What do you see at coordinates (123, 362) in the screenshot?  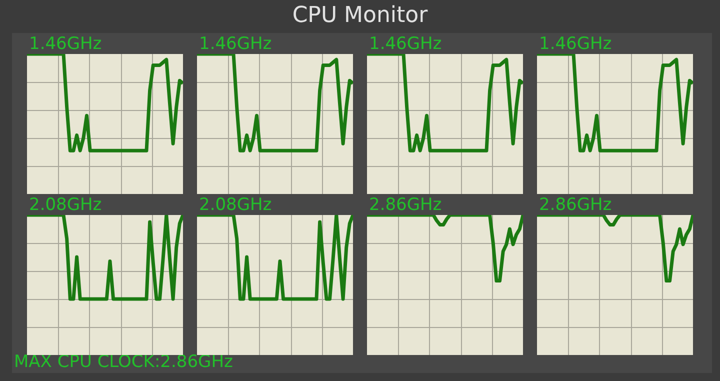 I see `annotation: MAX CPU CLOCK:2.86GHz` at bounding box center [123, 362].